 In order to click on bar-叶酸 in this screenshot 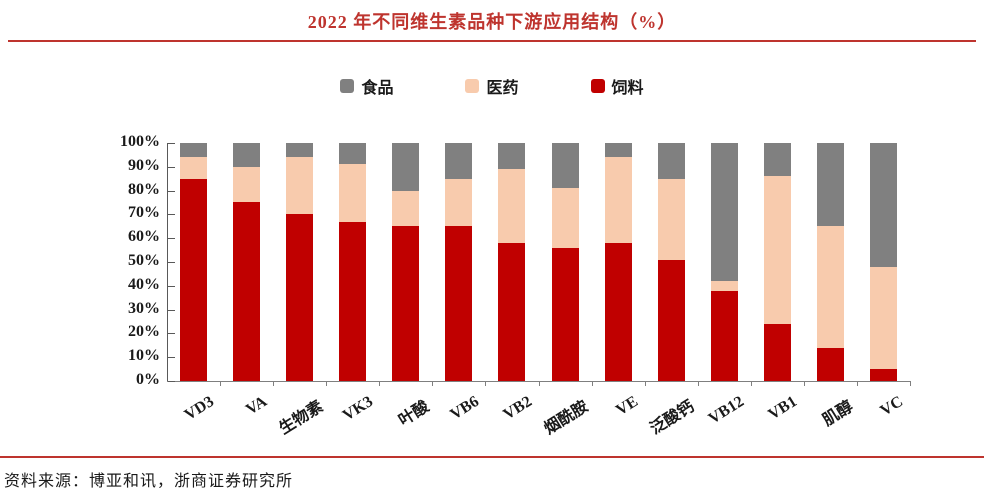, I will do `click(406, 262)`.